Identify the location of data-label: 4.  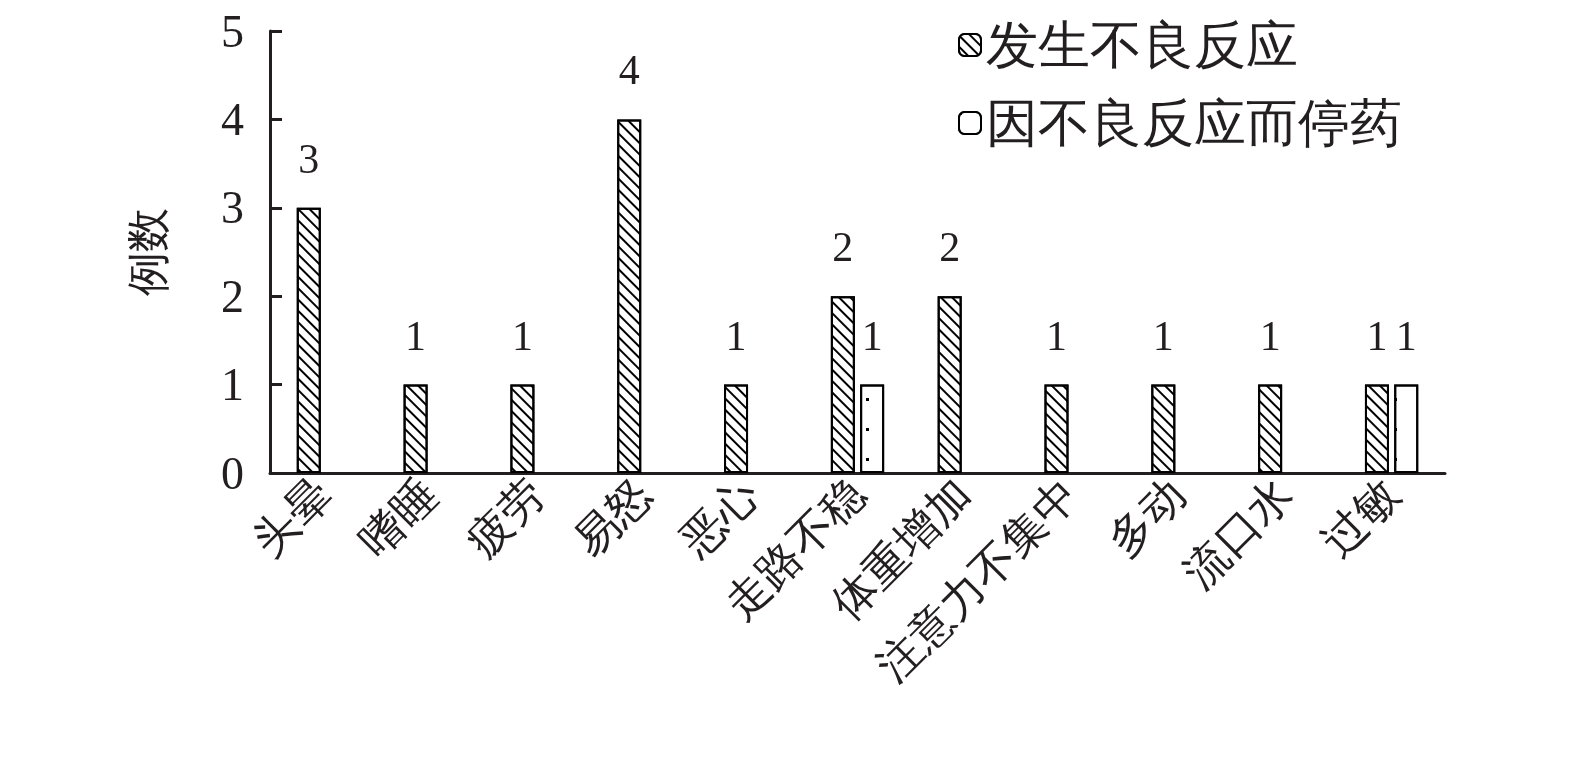
(629, 70).